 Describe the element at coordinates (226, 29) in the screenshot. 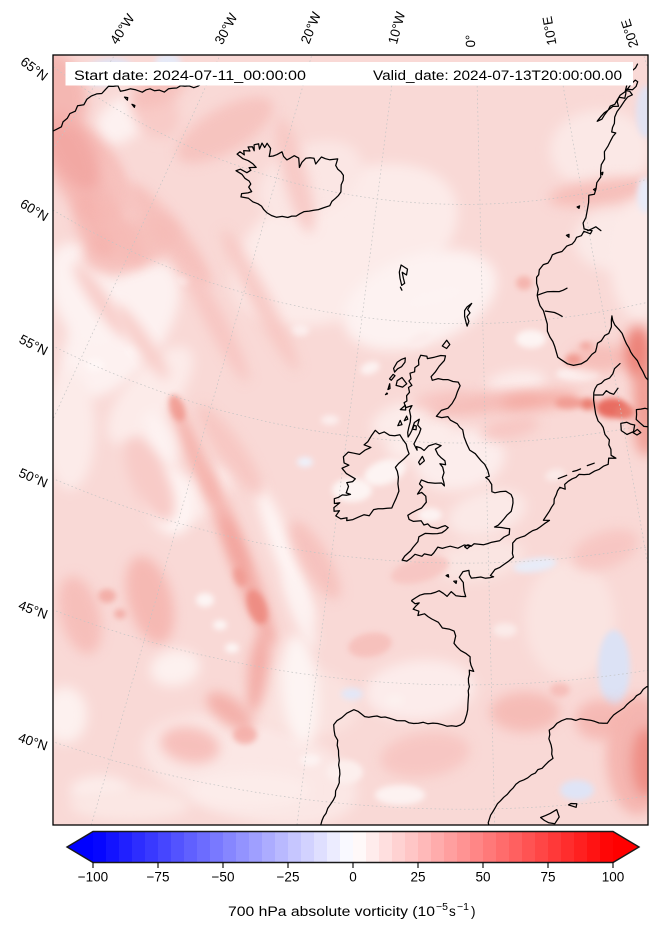

I see `svg-text: 30°W` at that location.